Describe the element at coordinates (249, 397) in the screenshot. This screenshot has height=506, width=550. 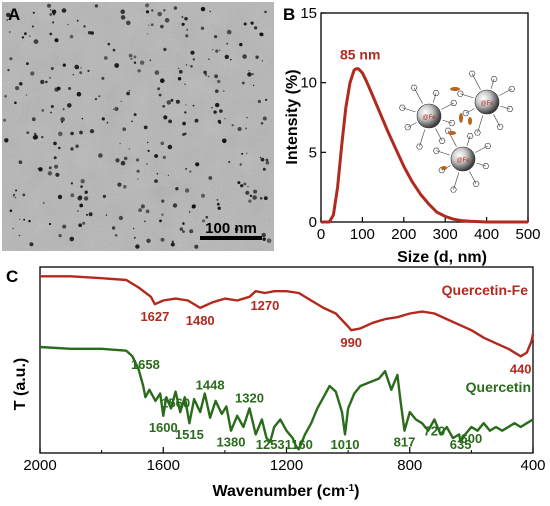
I see `quercetin-peak-label: 1320` at that location.